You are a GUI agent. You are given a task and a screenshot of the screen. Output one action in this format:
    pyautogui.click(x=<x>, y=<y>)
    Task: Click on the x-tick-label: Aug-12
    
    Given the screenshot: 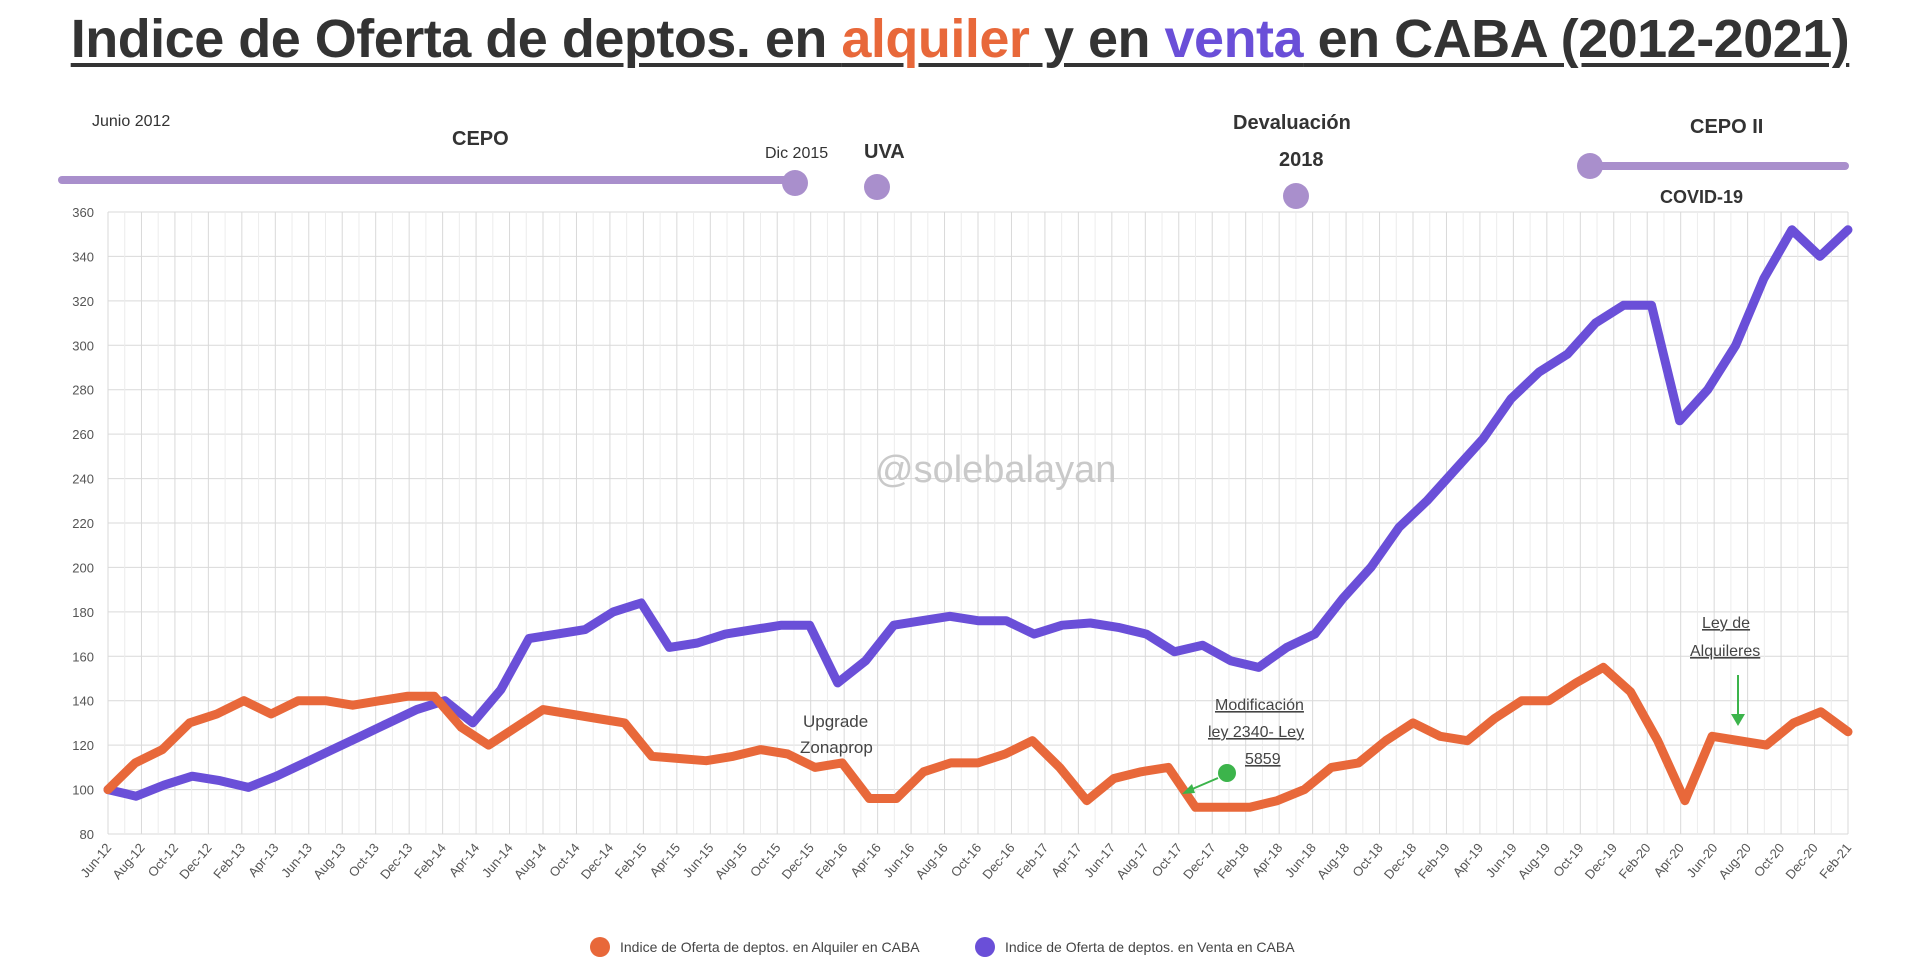 What is the action you would take?
    pyautogui.click(x=128, y=861)
    